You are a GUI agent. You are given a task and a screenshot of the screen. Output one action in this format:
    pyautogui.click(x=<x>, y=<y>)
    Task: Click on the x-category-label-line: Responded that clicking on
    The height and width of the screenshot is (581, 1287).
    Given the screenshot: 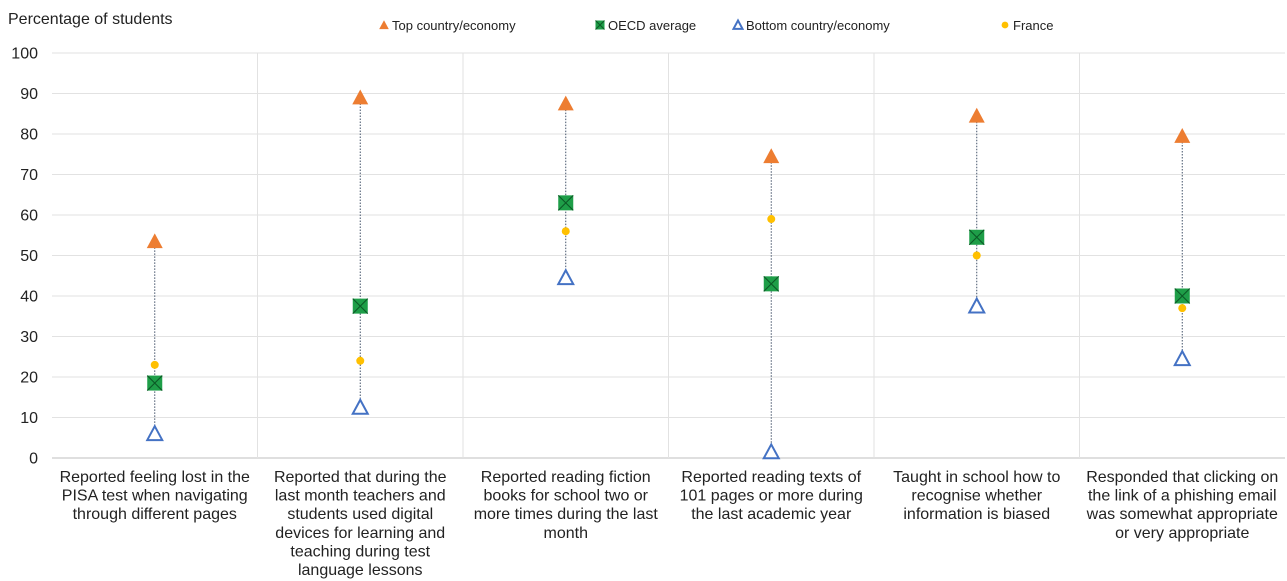 What is the action you would take?
    pyautogui.click(x=1182, y=477)
    